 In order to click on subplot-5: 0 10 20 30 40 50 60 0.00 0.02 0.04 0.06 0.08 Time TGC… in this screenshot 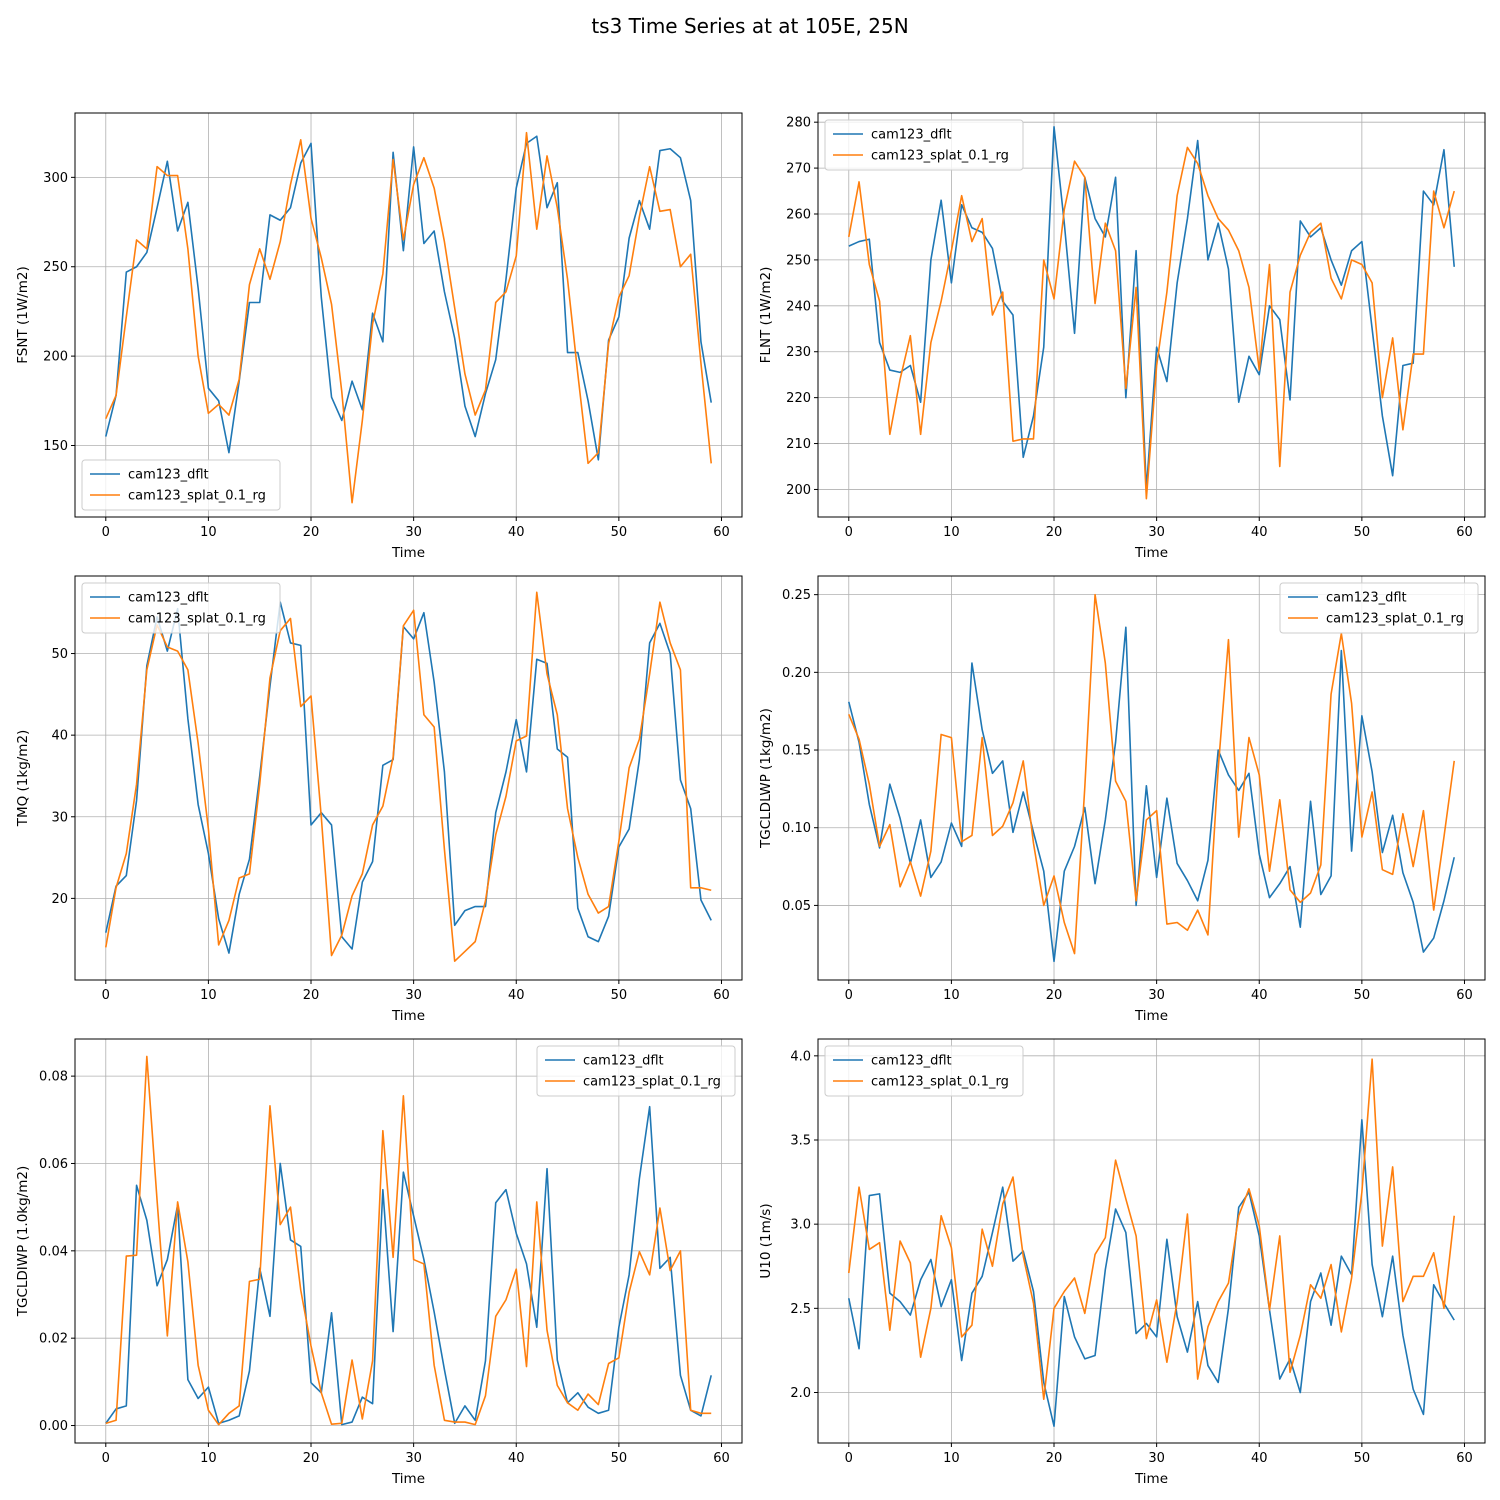, I will do `click(379, 1262)`.